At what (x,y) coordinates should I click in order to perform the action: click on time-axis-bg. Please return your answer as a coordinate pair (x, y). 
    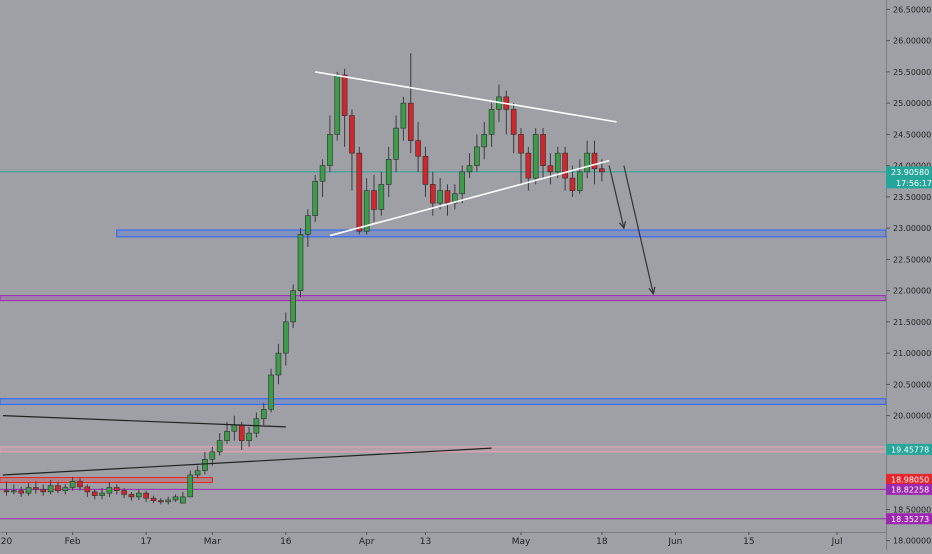
    Looking at the image, I should click on (443, 541).